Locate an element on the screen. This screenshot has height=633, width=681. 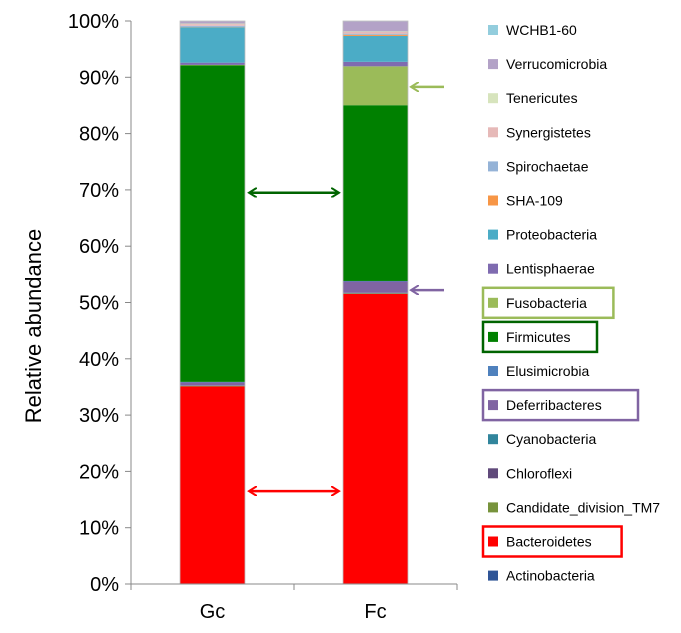
legend-label: SHA-109 is located at coordinates (534, 201).